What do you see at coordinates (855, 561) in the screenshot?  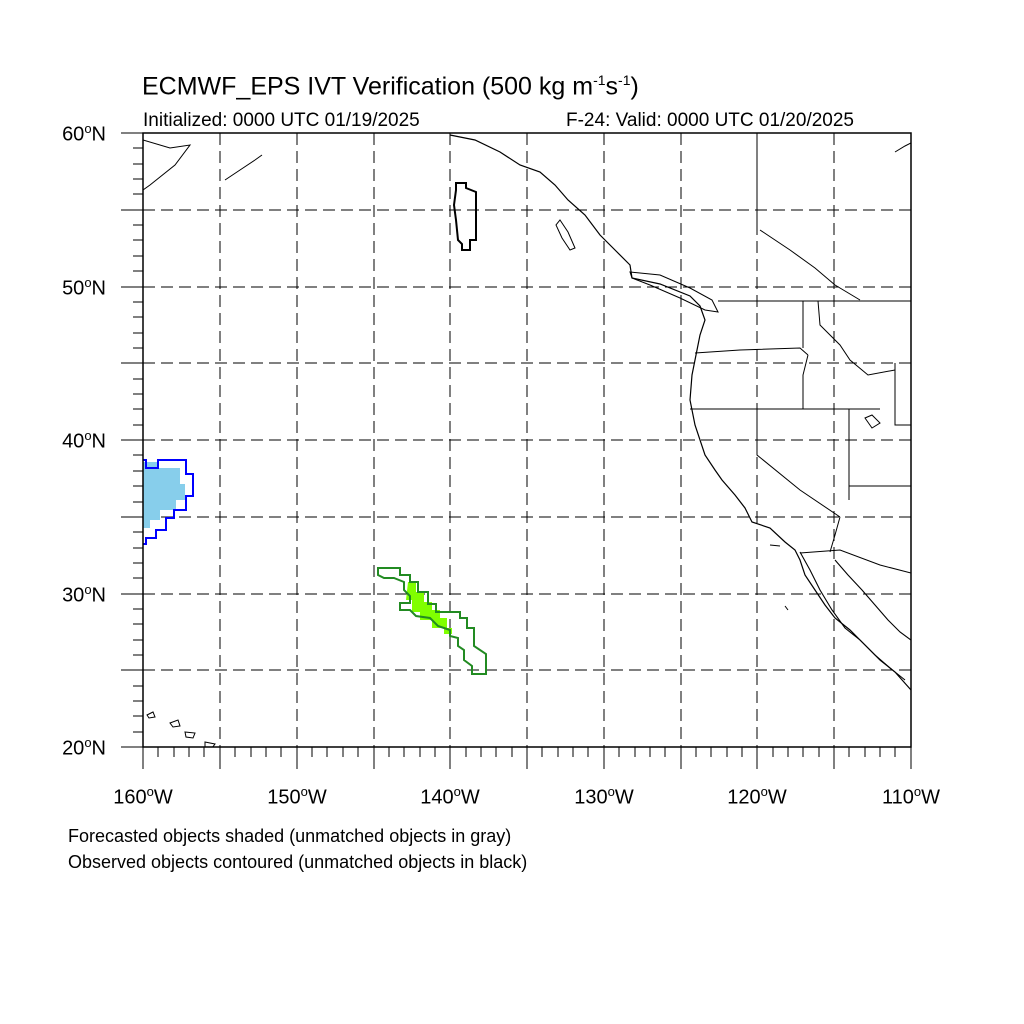 I see `us-mexico-border` at bounding box center [855, 561].